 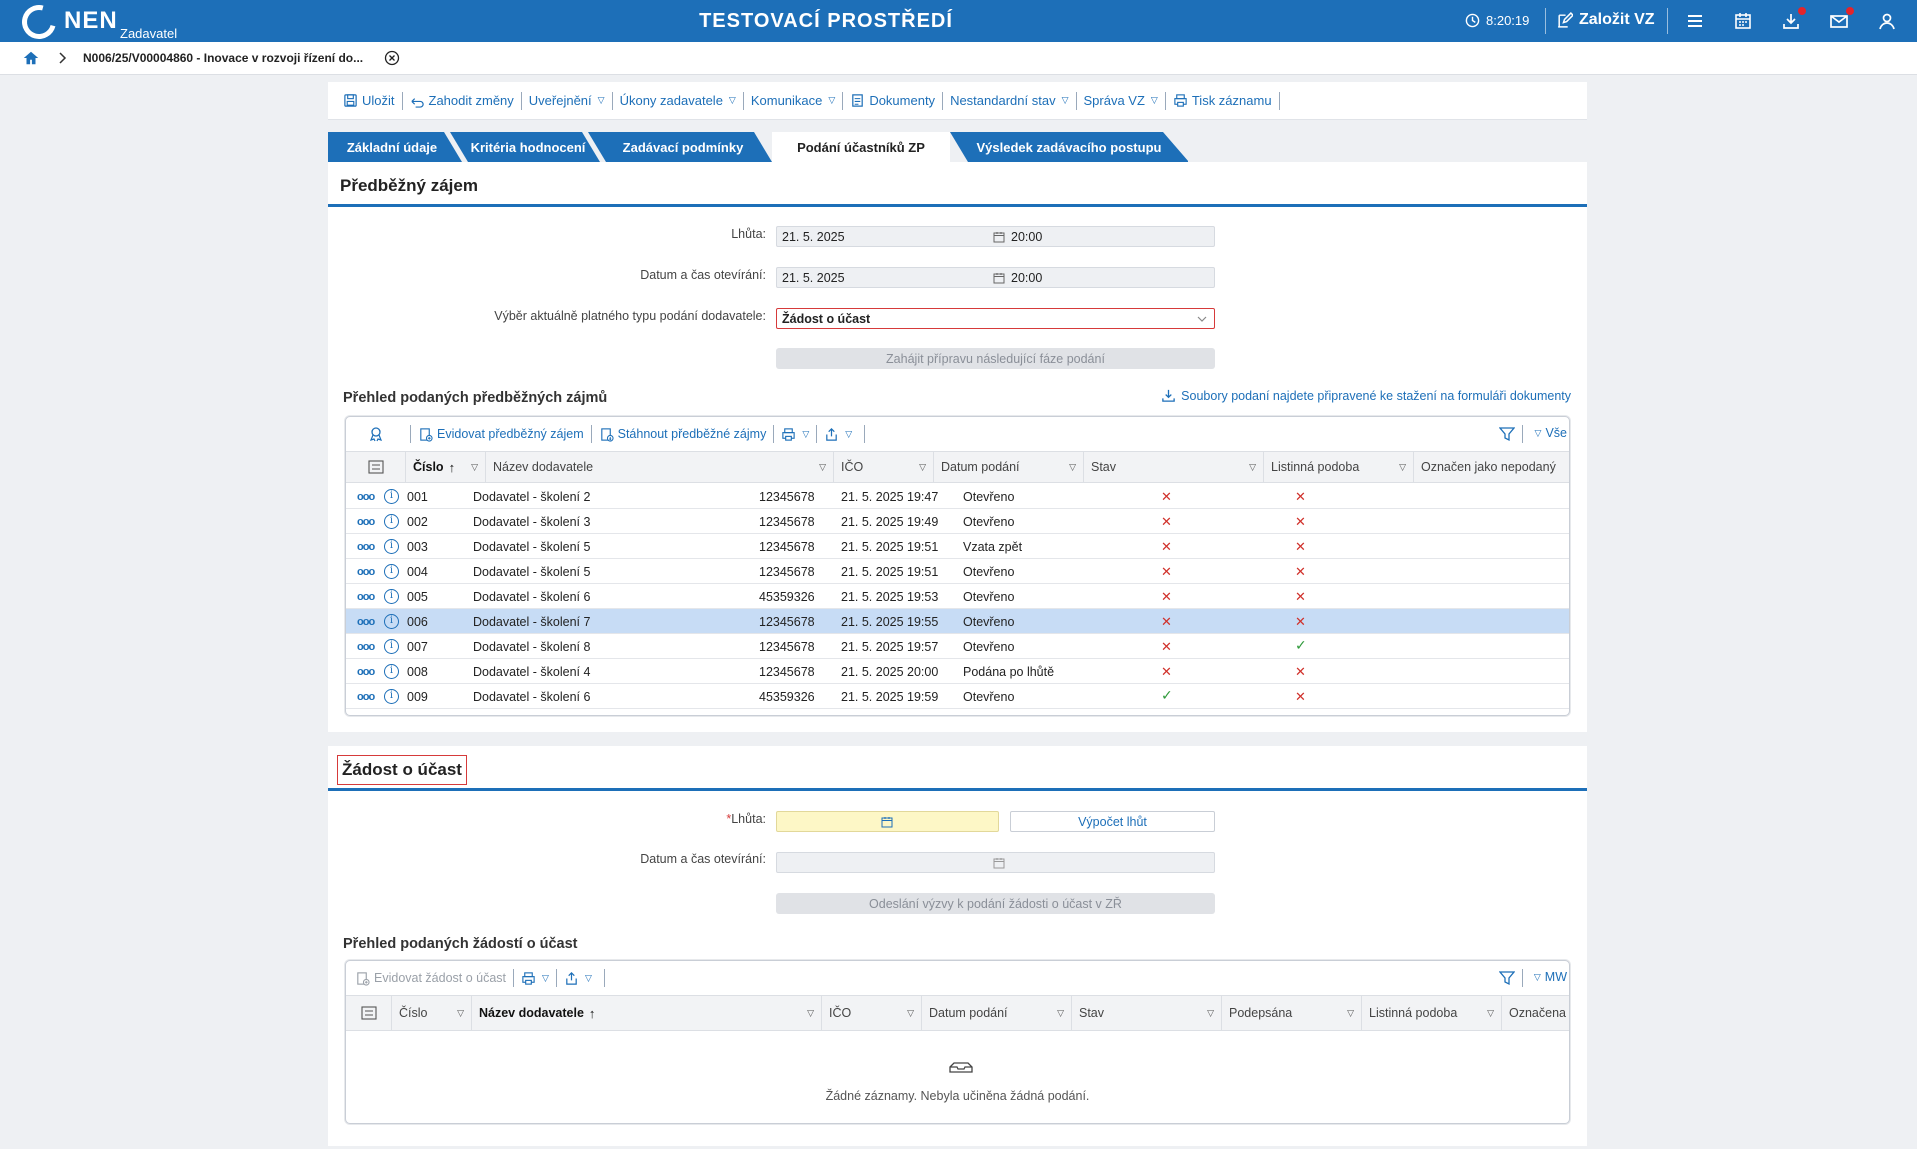 What do you see at coordinates (369, 100) in the screenshot?
I see `save-button: Uložit` at bounding box center [369, 100].